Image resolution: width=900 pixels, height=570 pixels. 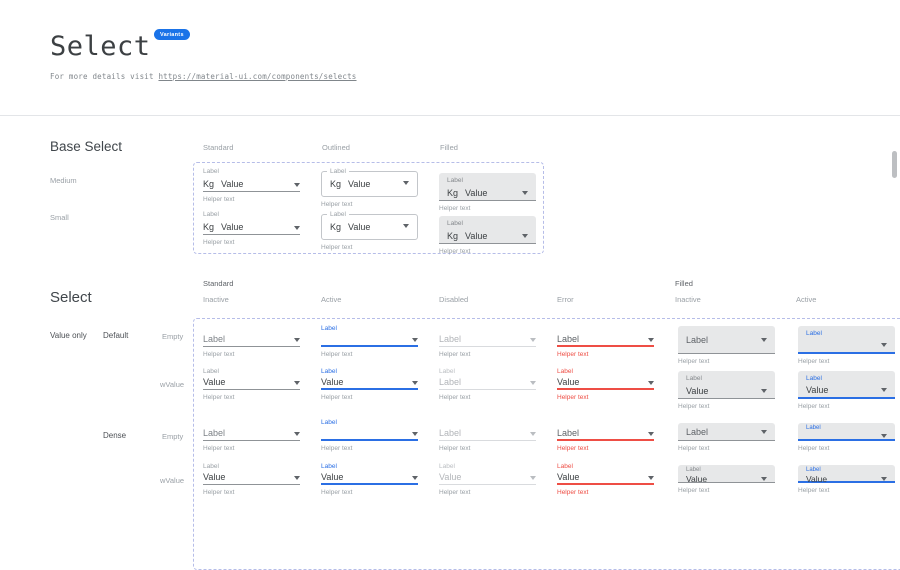 I want to click on filled-dense-active-empty-select: Label Helper text, so click(x=846, y=435).